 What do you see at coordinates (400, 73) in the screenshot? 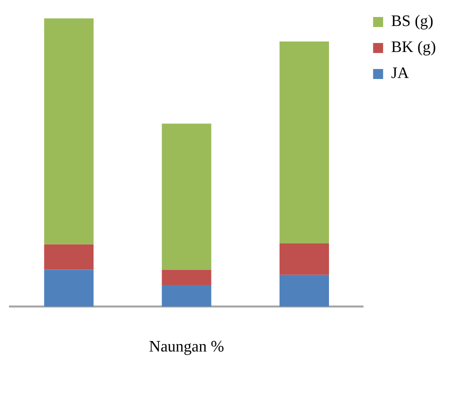
I see `legend-label: JA` at bounding box center [400, 73].